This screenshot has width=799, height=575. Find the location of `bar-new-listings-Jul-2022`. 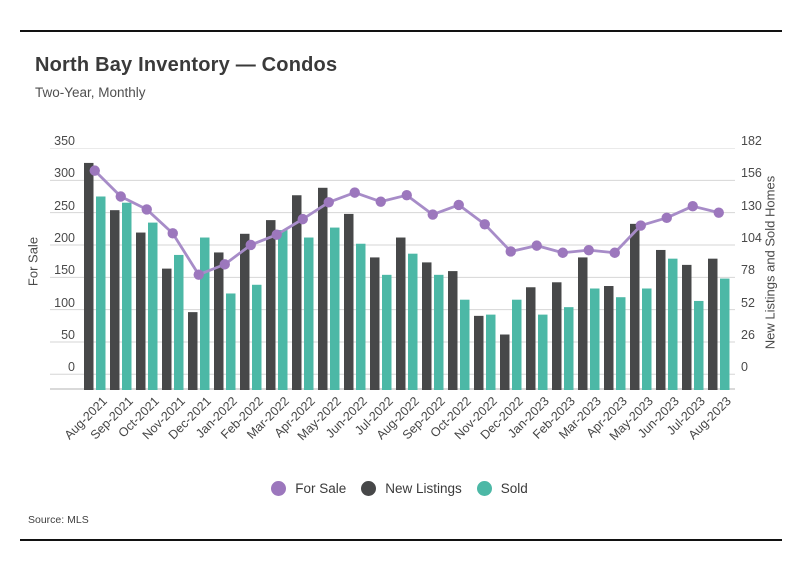

bar-new-listings-Jul-2022 is located at coordinates (375, 323).